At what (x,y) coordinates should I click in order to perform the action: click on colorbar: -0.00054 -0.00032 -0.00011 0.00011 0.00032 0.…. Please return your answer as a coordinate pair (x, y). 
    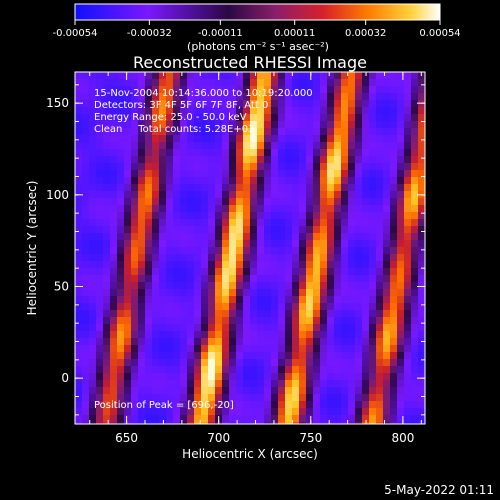
    Looking at the image, I should click on (257, 28).